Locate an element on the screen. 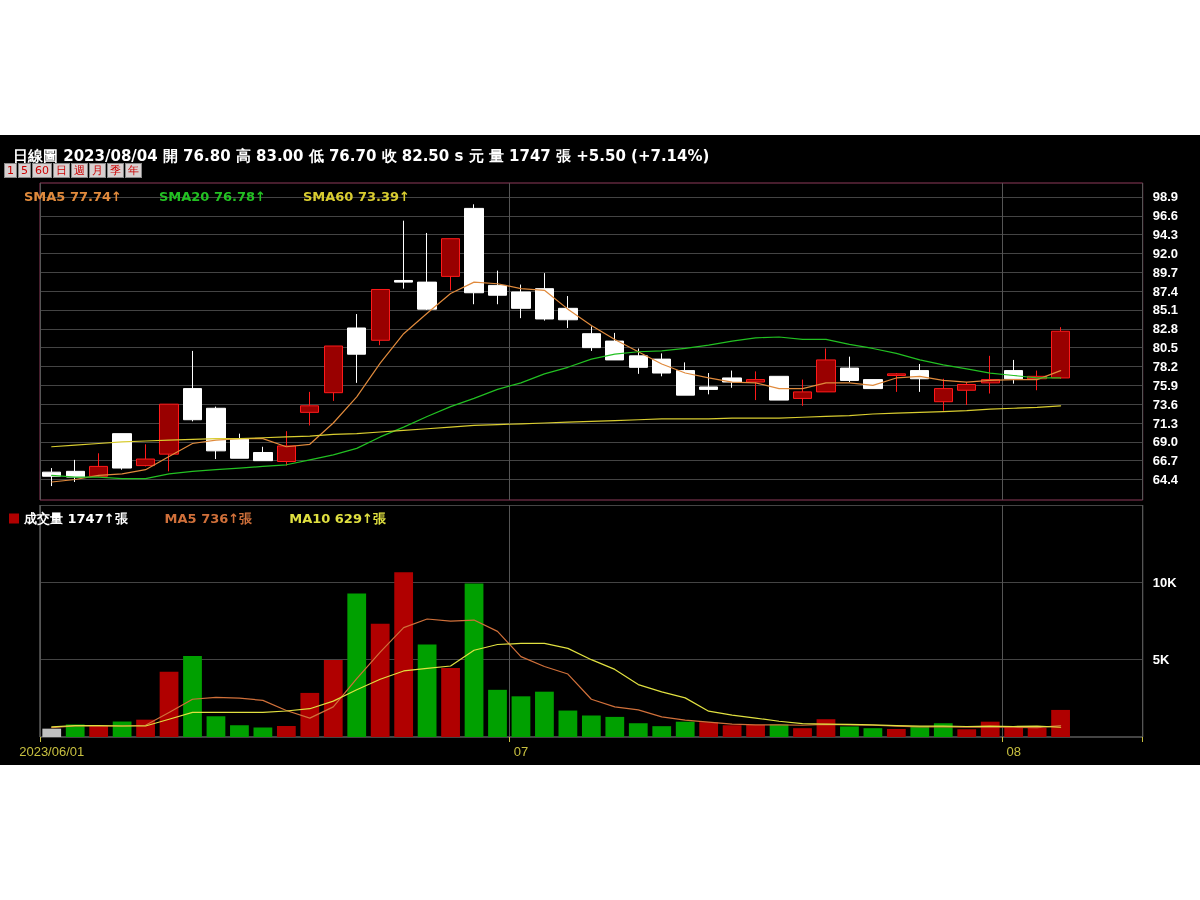 The width and height of the screenshot is (1200, 900). period-button: 1 is located at coordinates (10, 170).